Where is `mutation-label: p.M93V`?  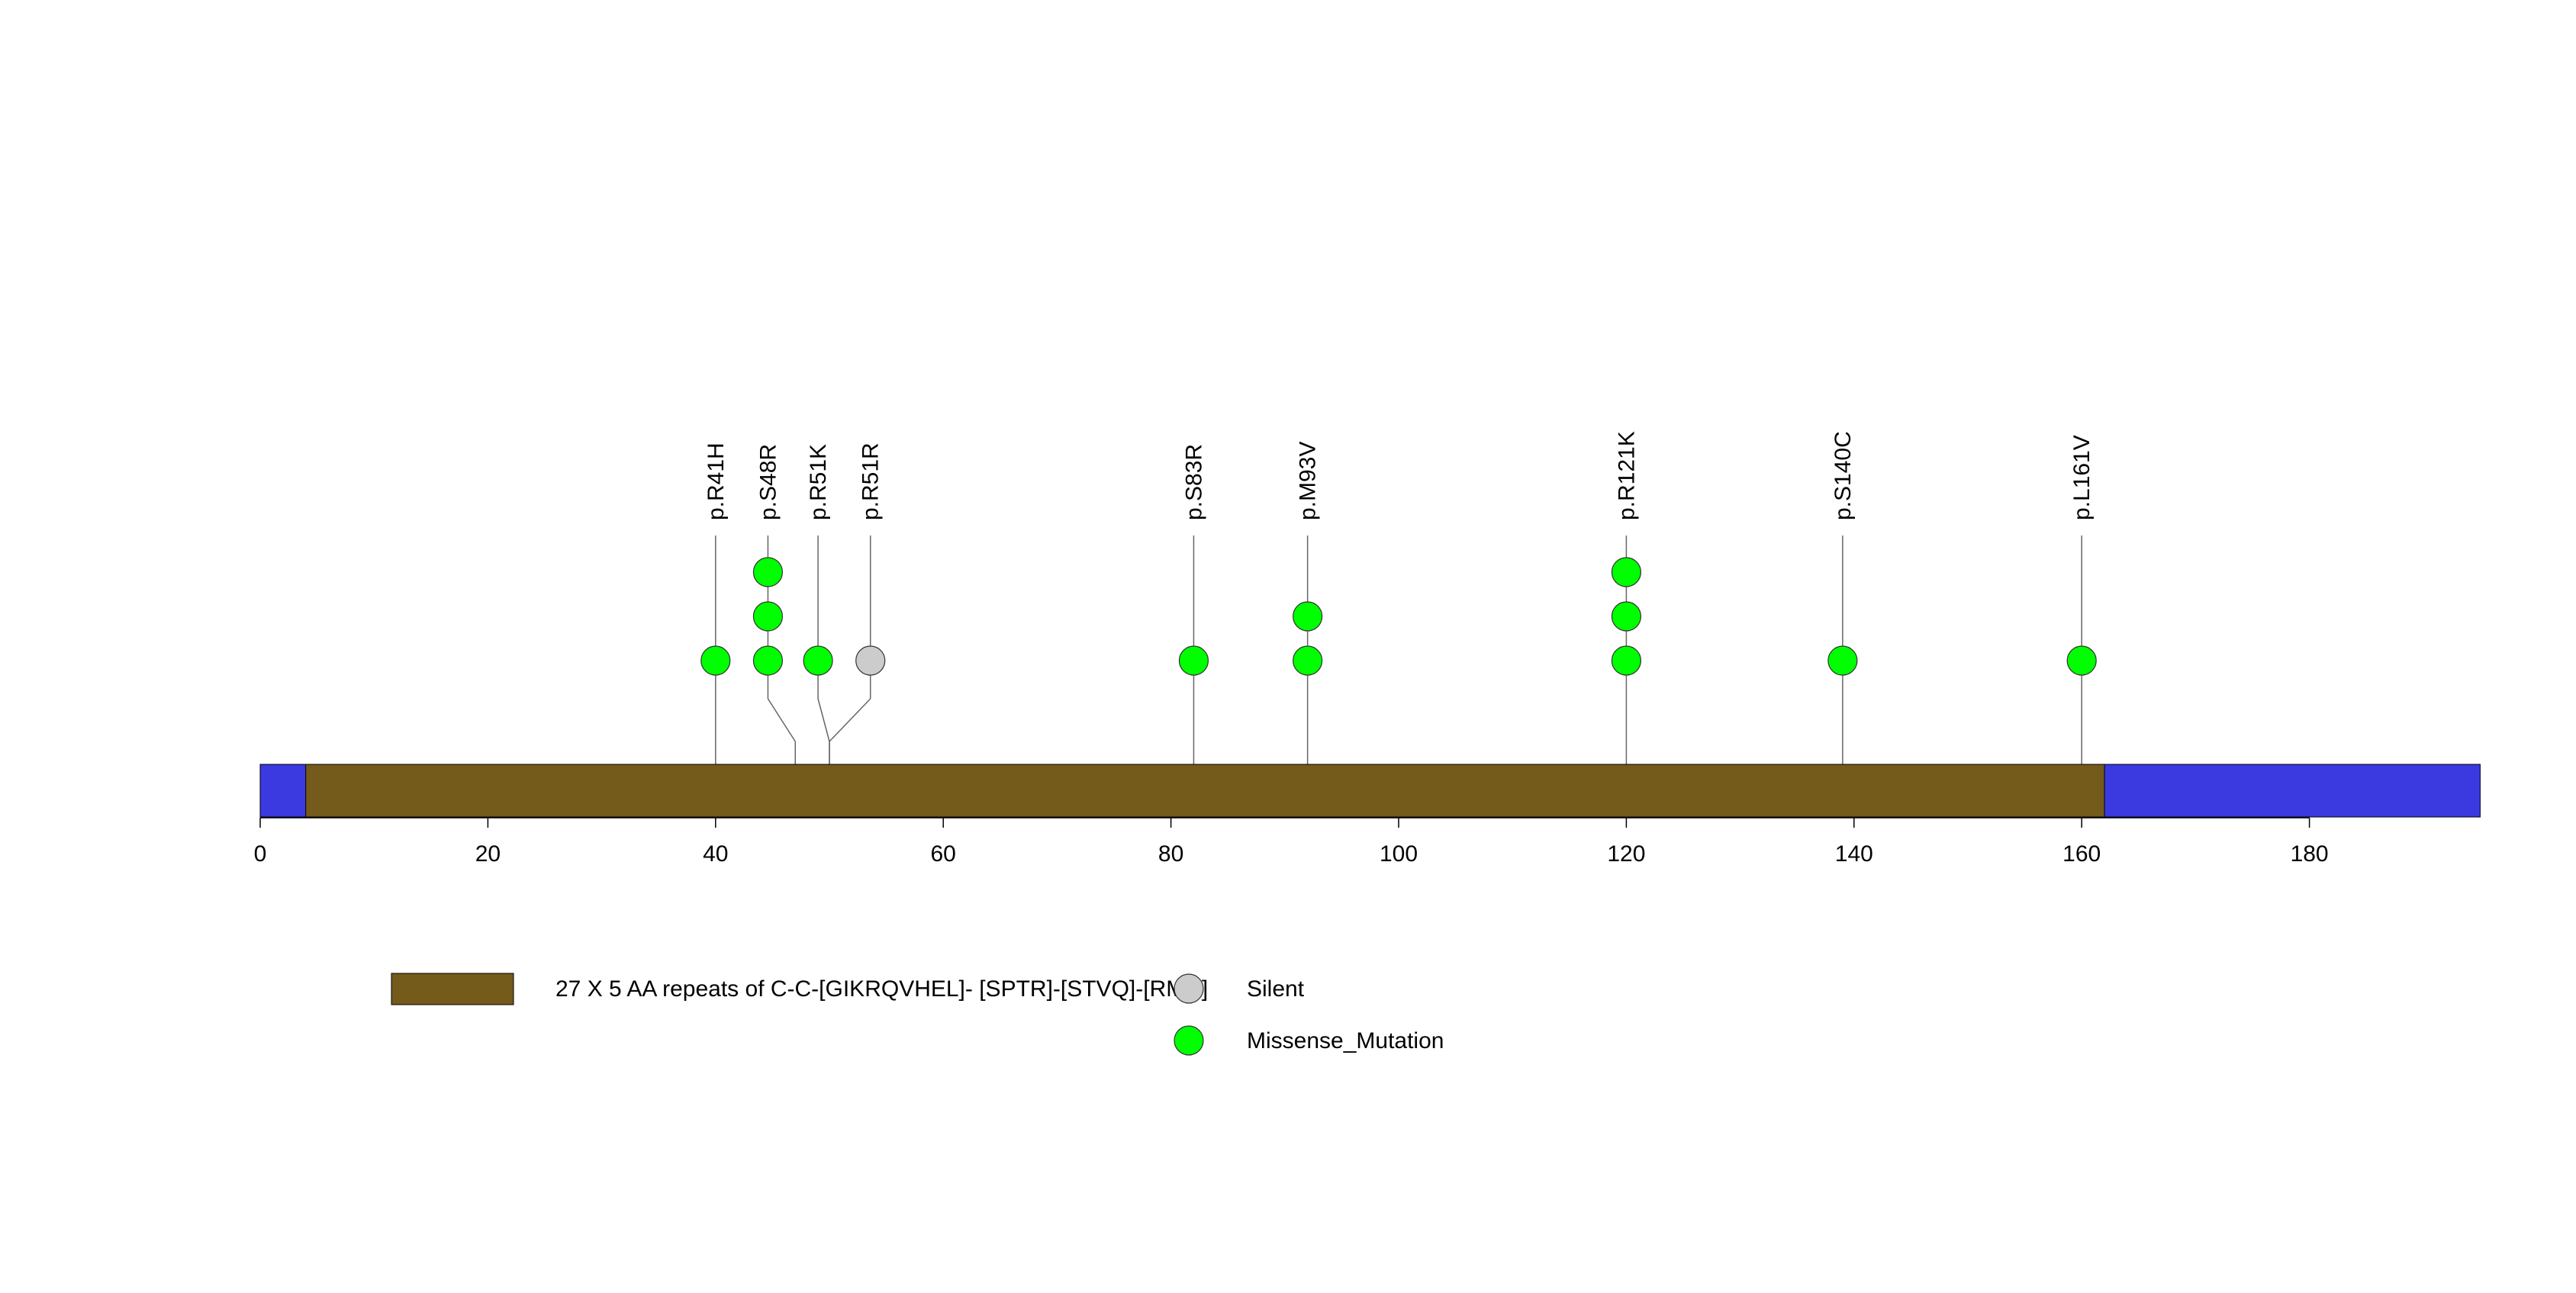
mutation-label: p.M93V is located at coordinates (1308, 481).